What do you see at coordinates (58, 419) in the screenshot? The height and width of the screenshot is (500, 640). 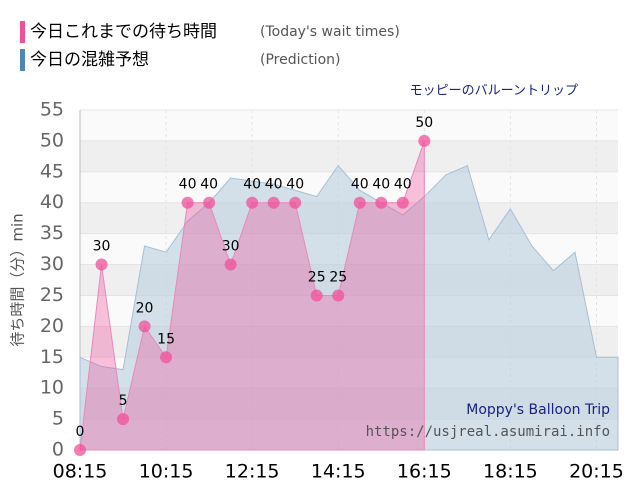 I see `y-tick-label: 5` at bounding box center [58, 419].